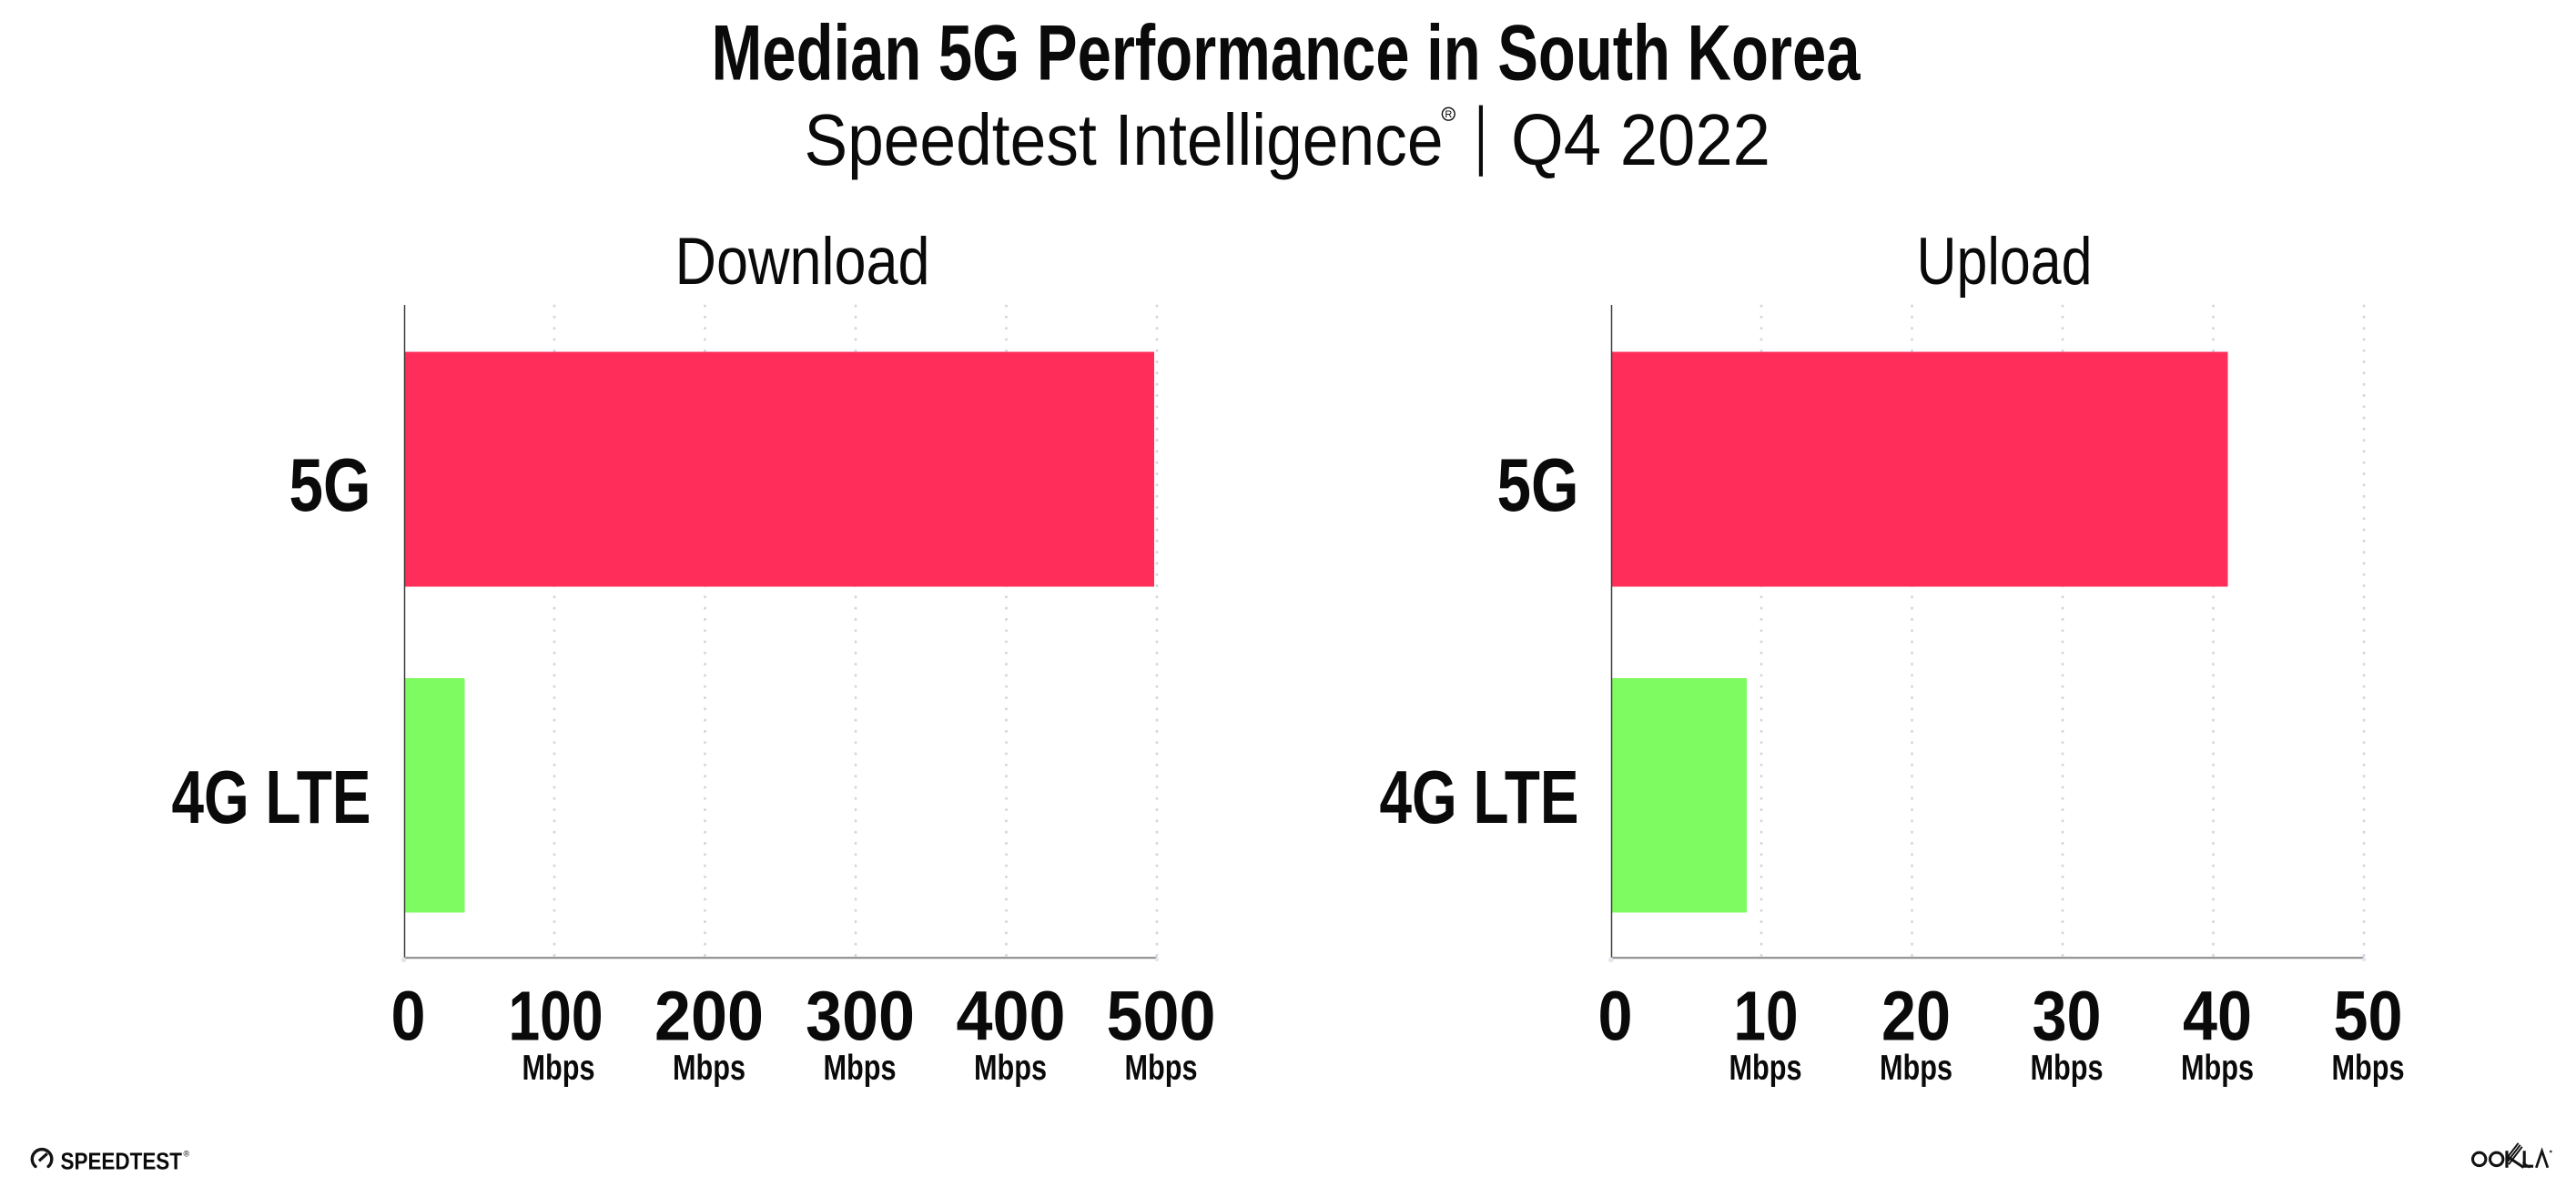  What do you see at coordinates (2368, 1017) in the screenshot?
I see `svg-text: 50` at bounding box center [2368, 1017].